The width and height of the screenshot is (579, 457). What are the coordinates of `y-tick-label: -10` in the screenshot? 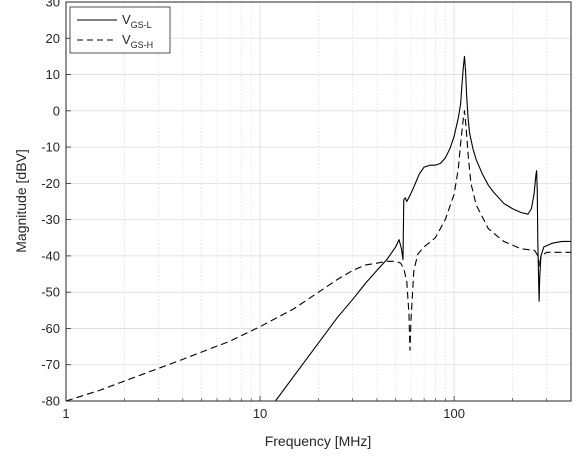 It's located at (50, 147).